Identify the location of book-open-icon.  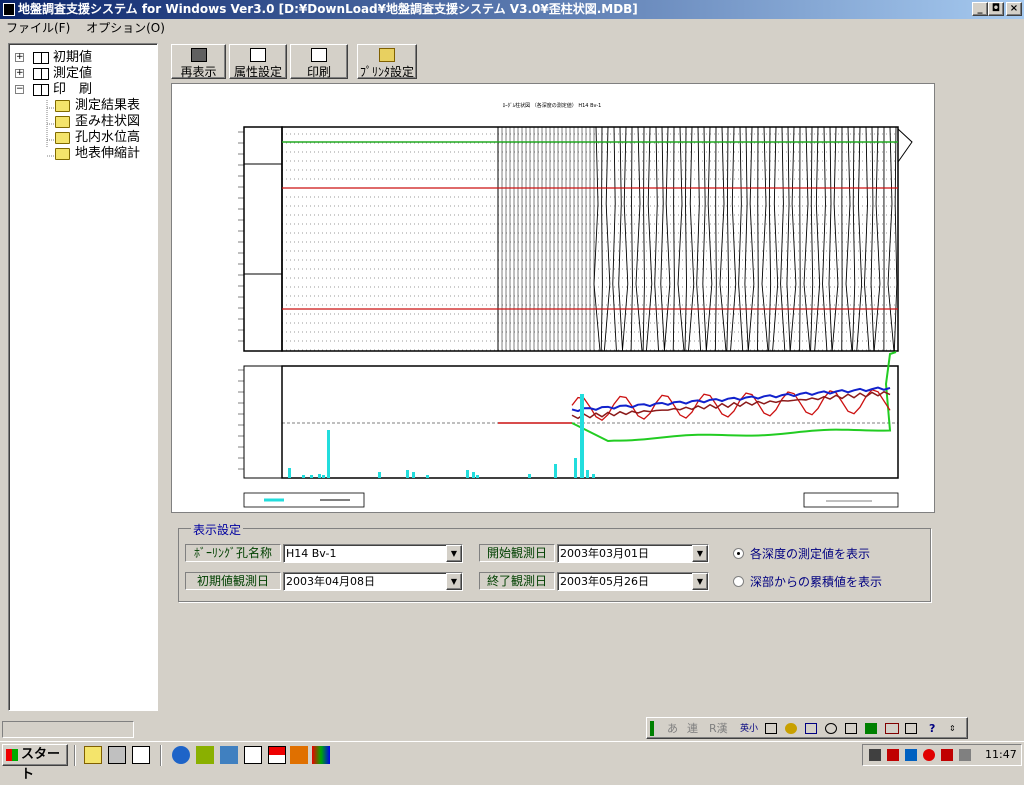
(892, 728).